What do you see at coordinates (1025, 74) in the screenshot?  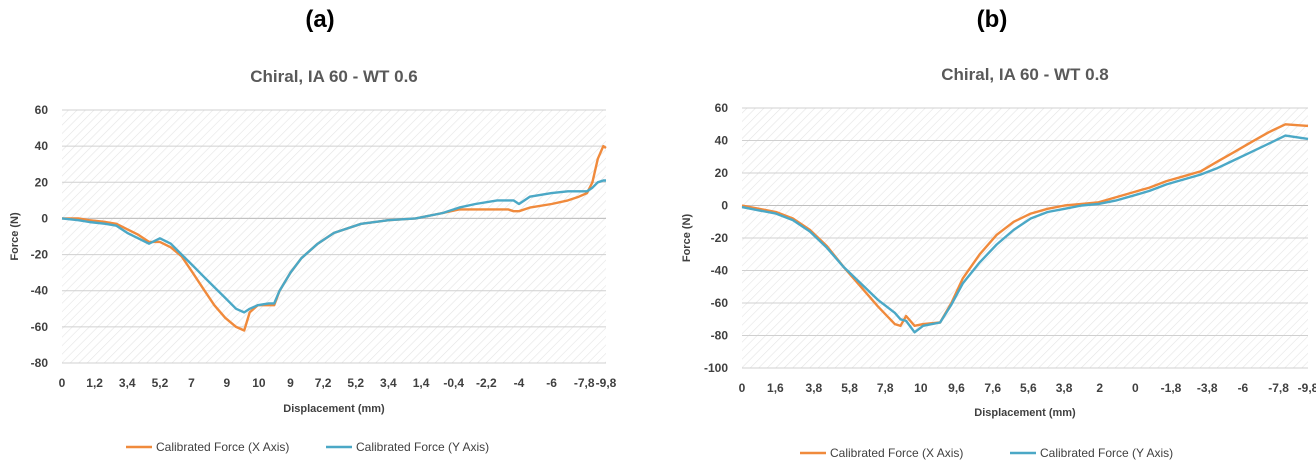 I see `chart-title: Chiral, IA 60 - WT 0.8` at bounding box center [1025, 74].